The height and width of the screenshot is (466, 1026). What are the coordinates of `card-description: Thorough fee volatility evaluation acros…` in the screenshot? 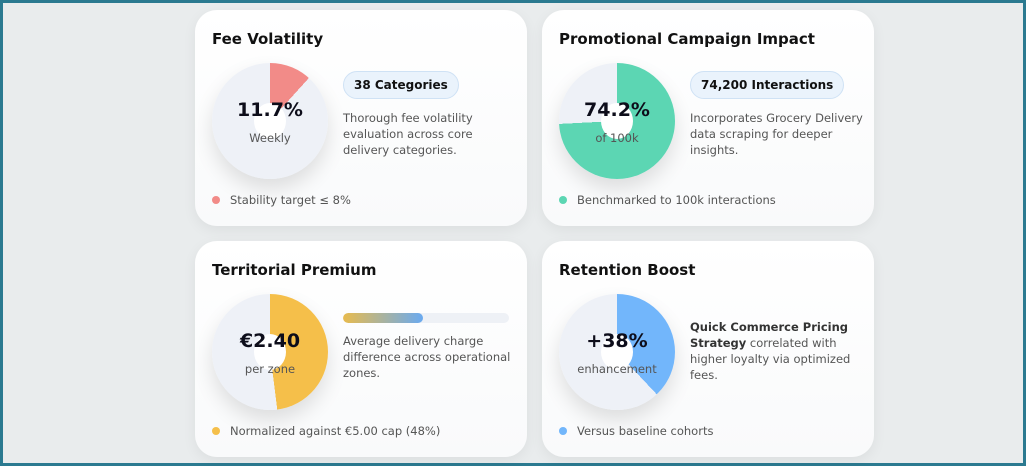 It's located at (408, 134).